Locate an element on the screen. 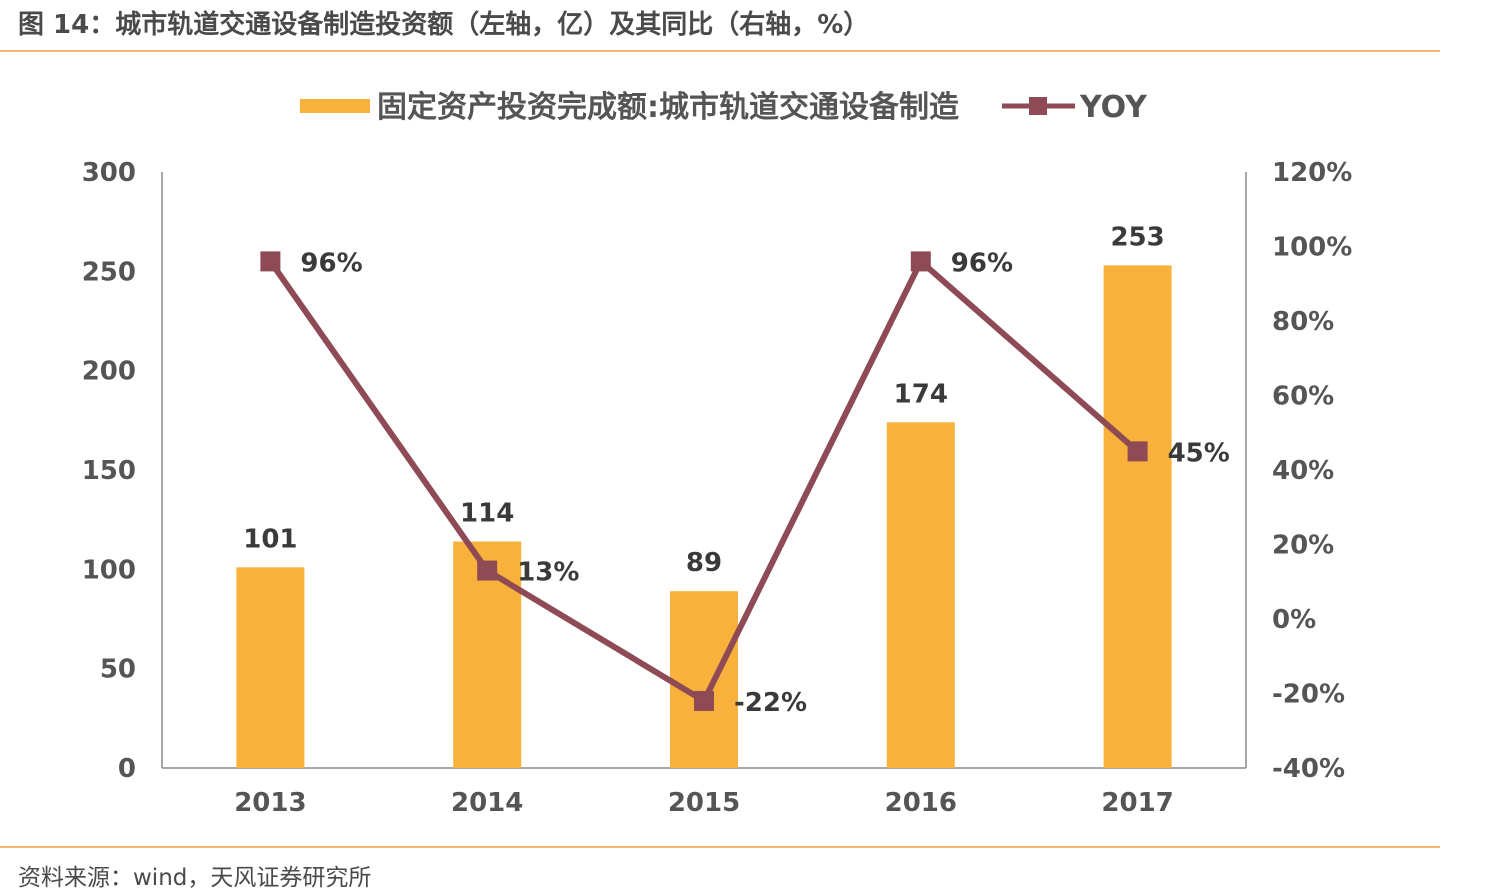 The image size is (1499, 892). bar-value-label: 114 is located at coordinates (487, 514).